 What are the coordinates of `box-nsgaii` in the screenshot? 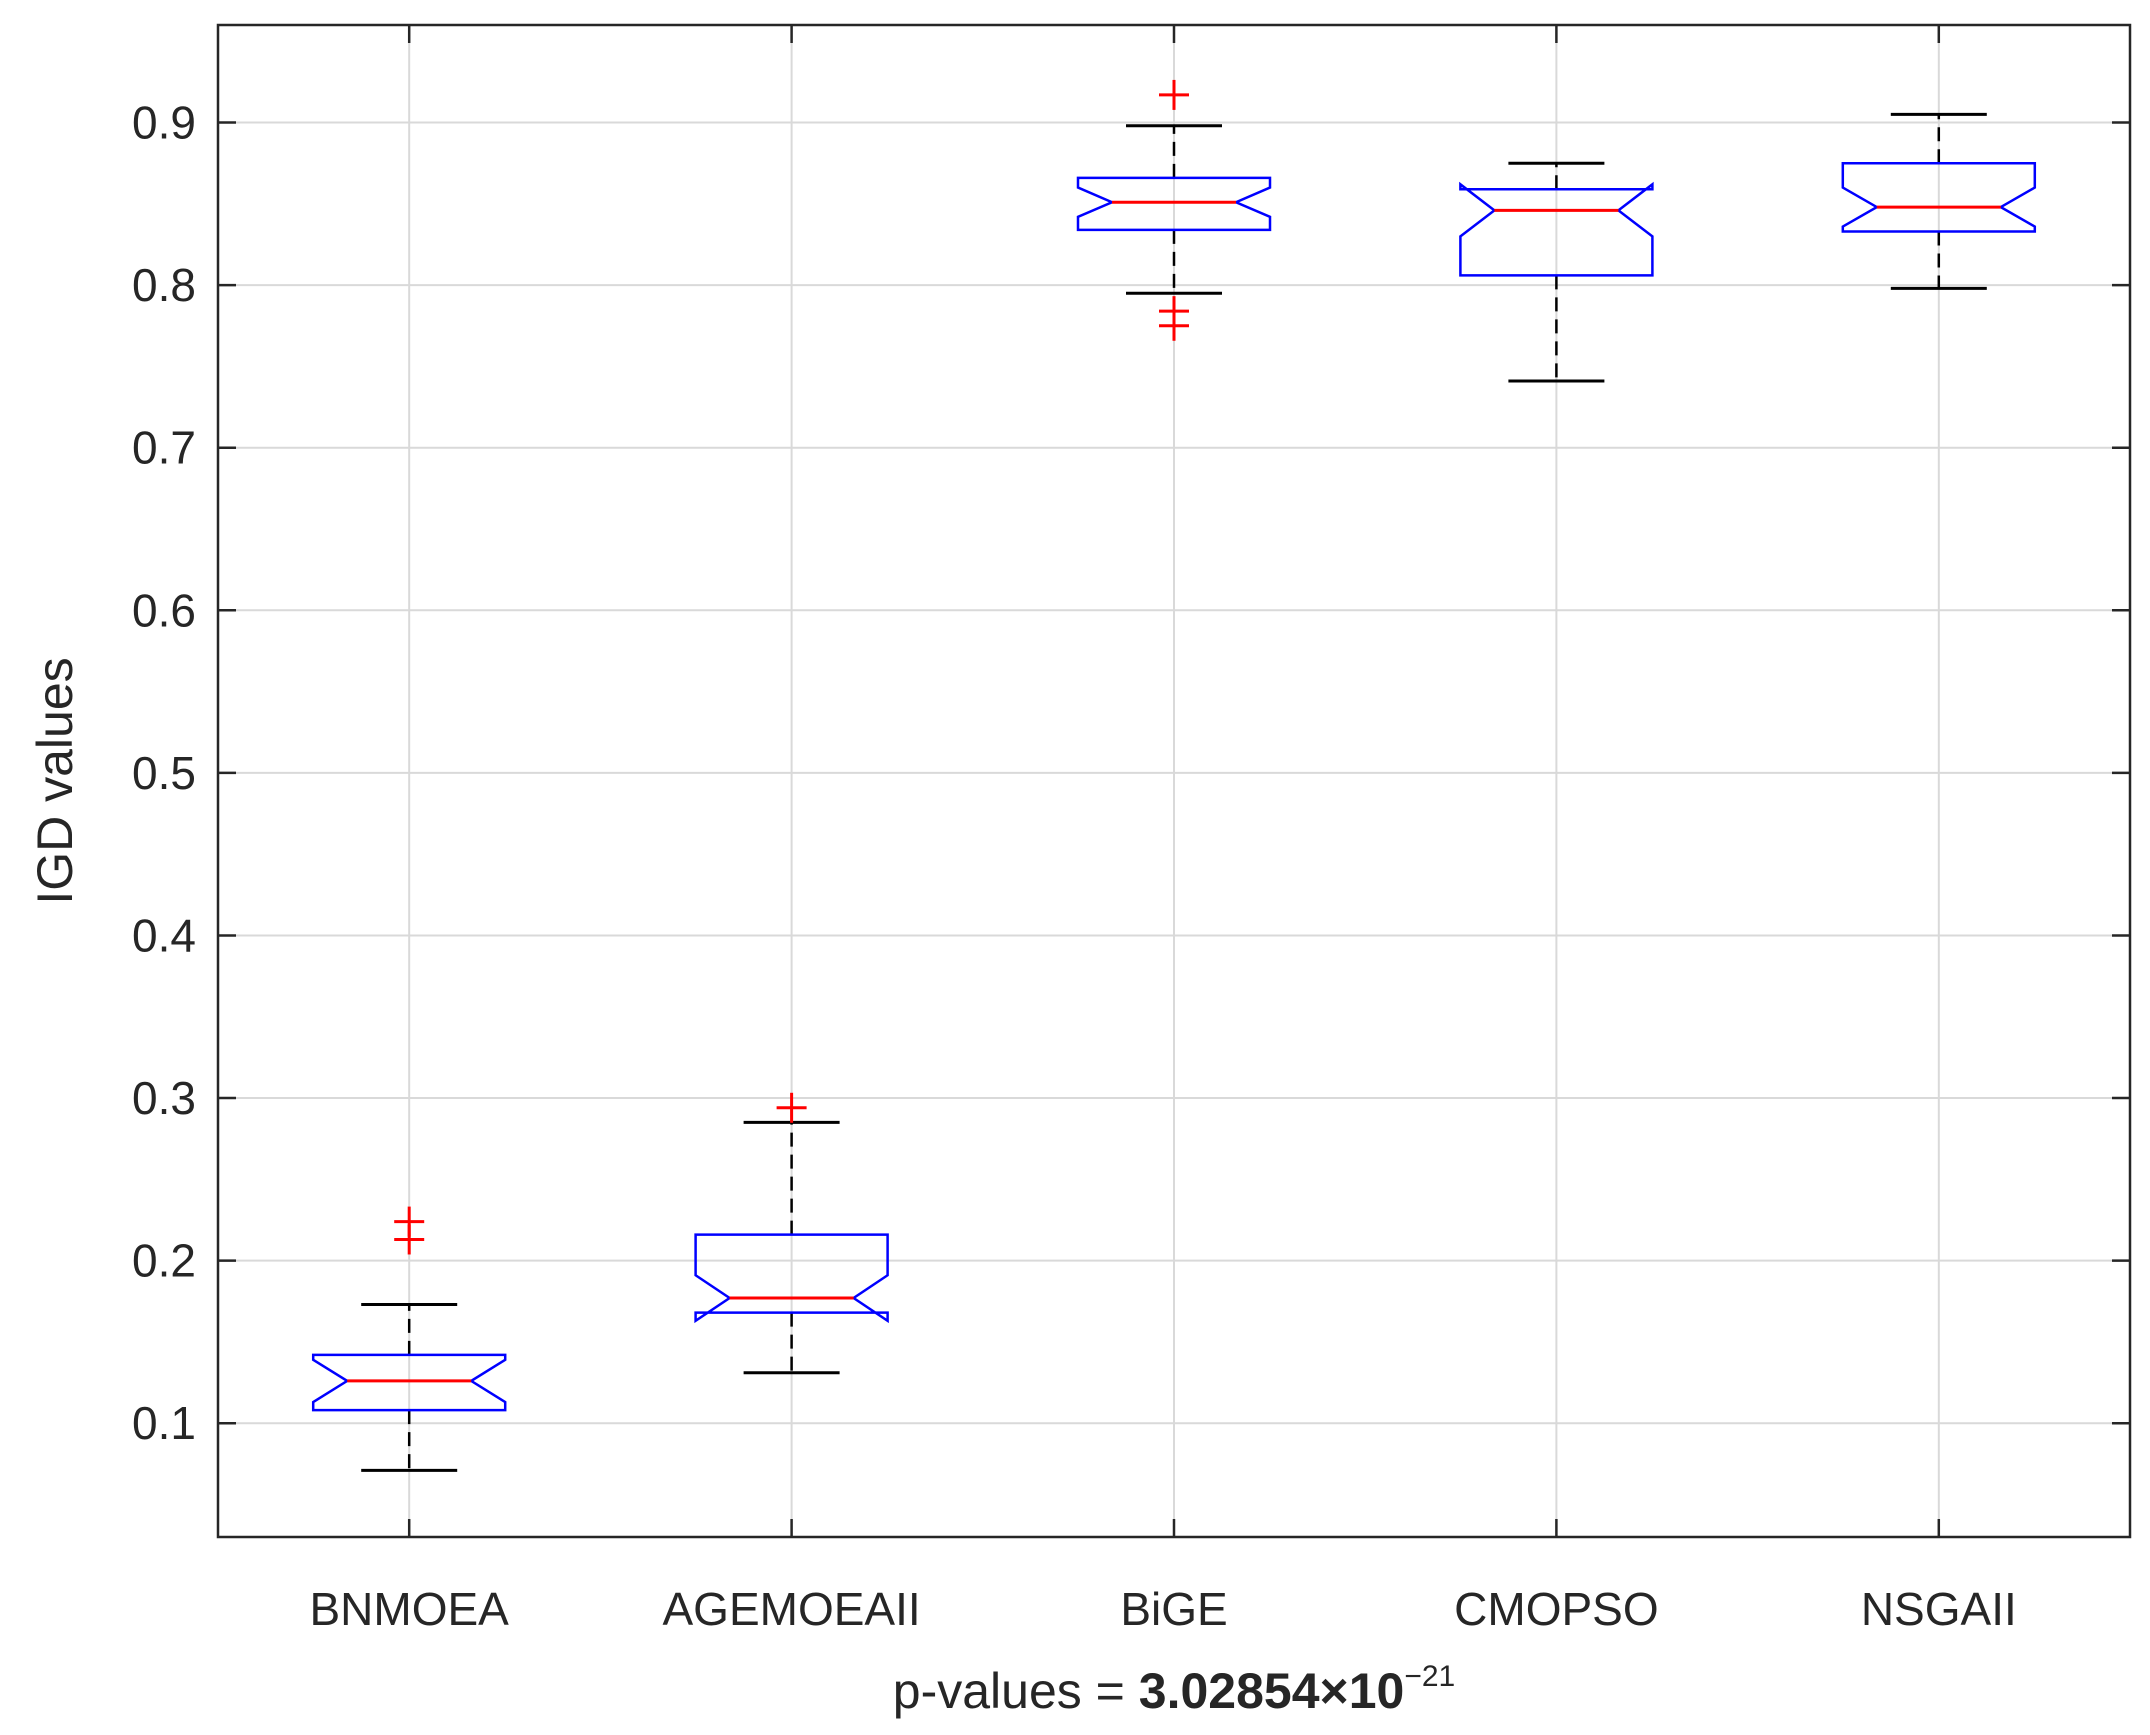 It's located at (1939, 201).